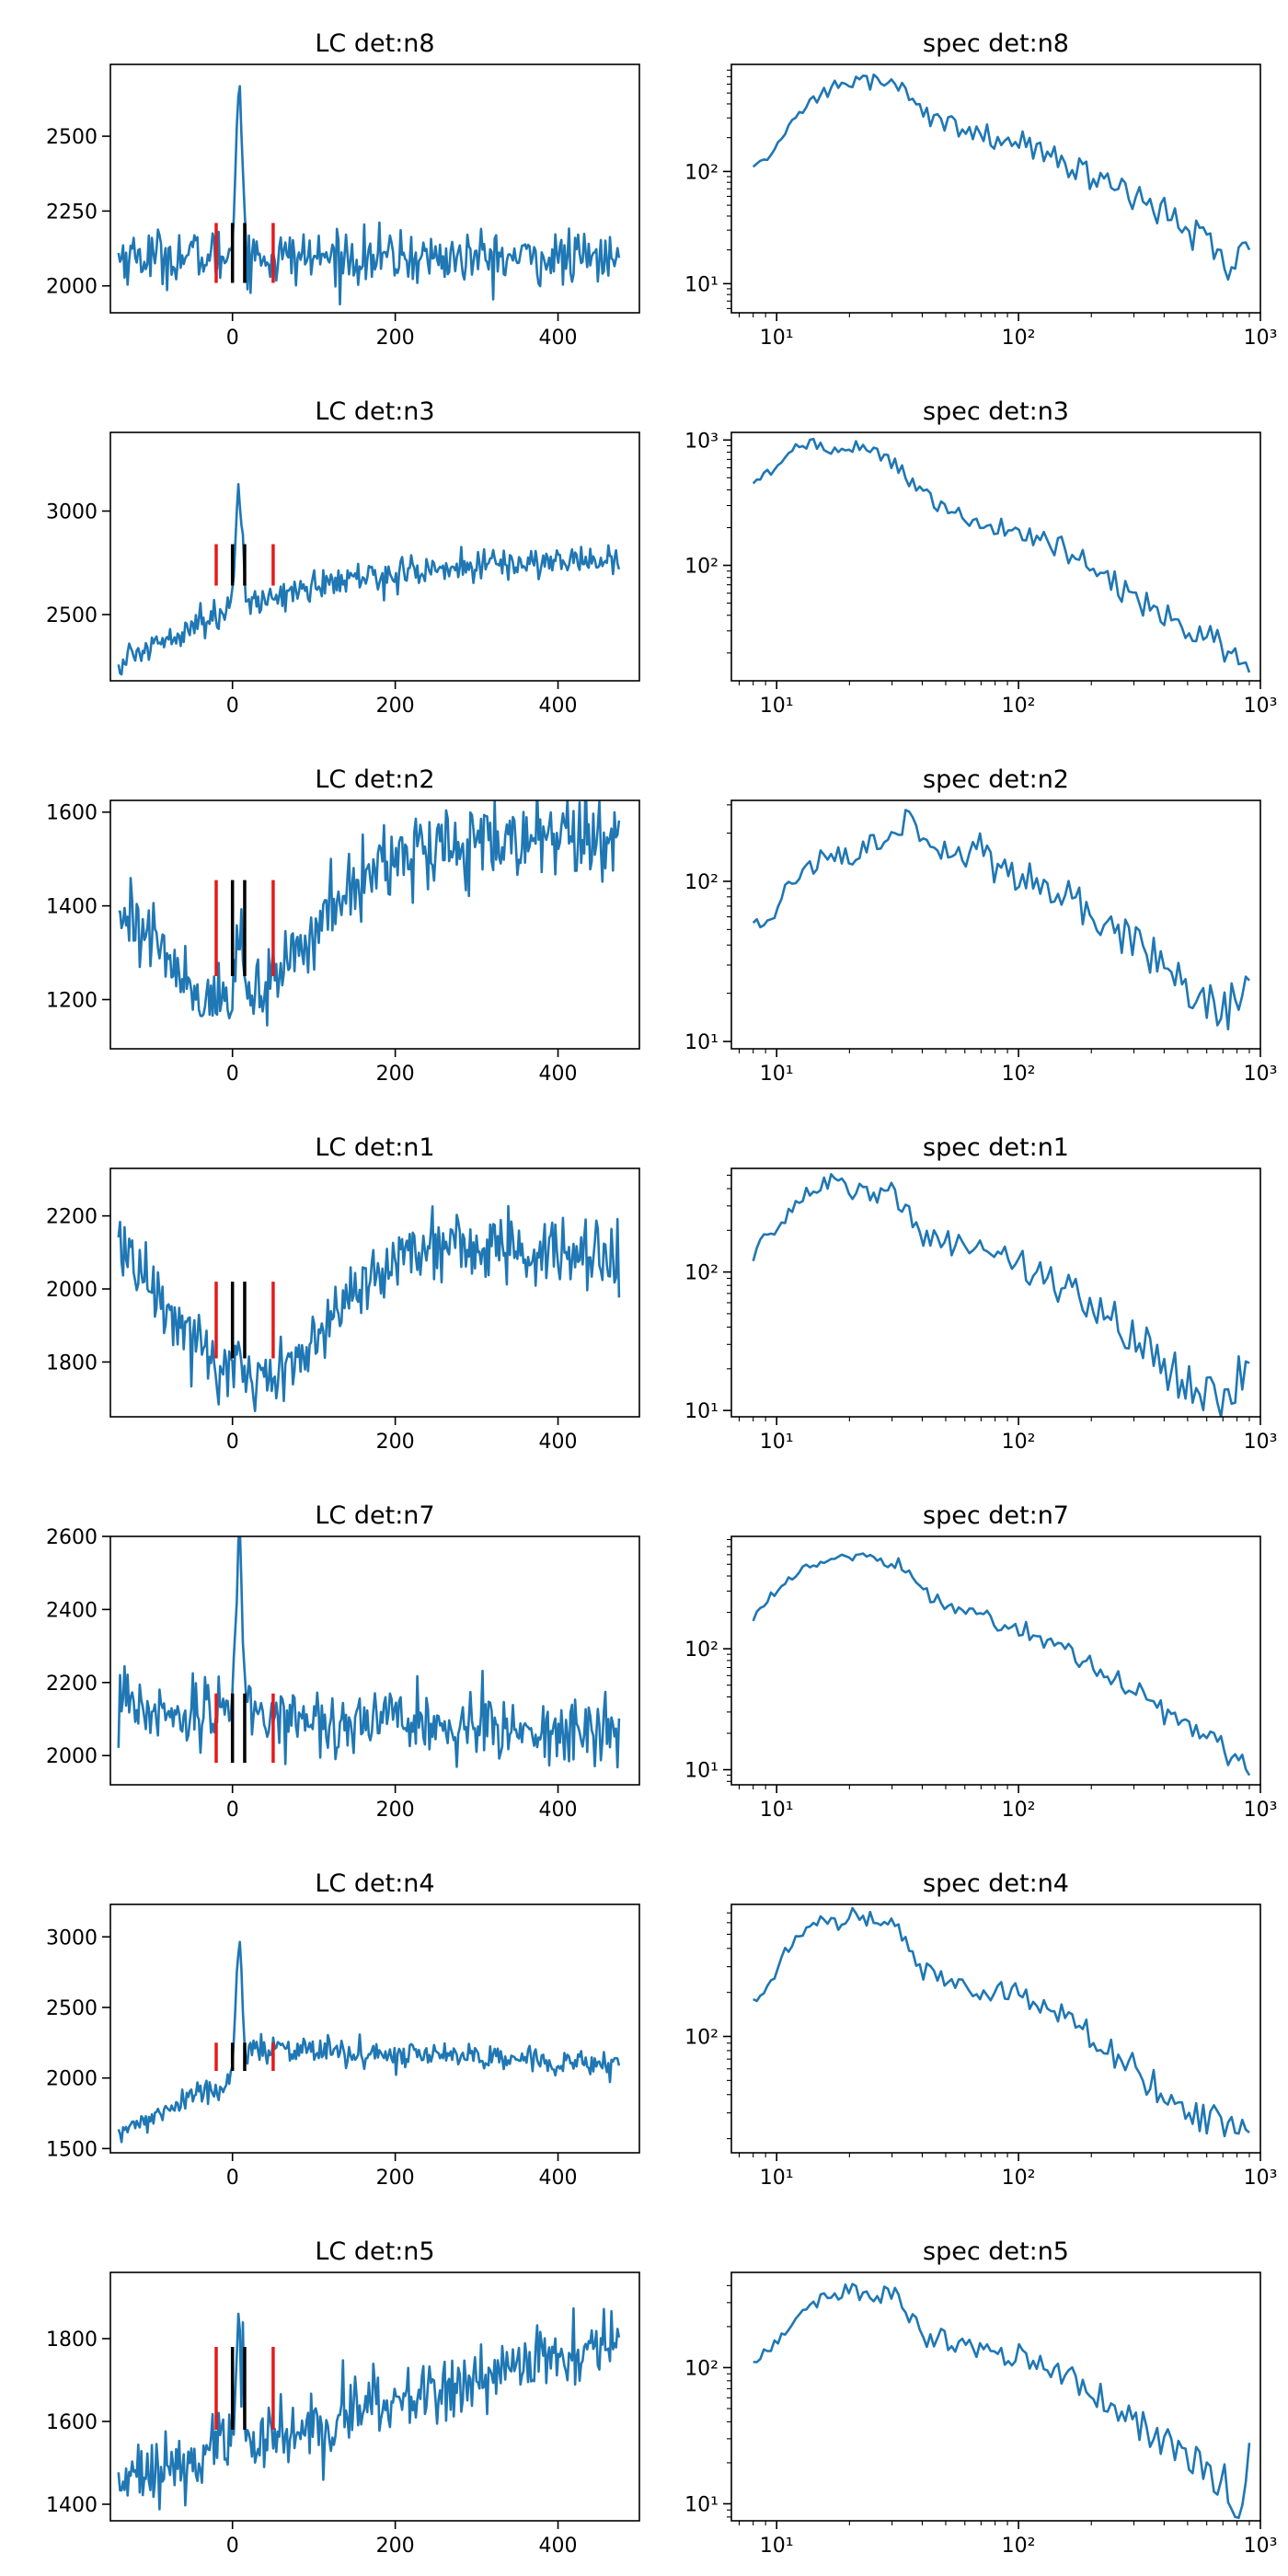 This screenshot has height=2576, width=1288. I want to click on x-tick-label-lc-n8: 0, so click(232, 338).